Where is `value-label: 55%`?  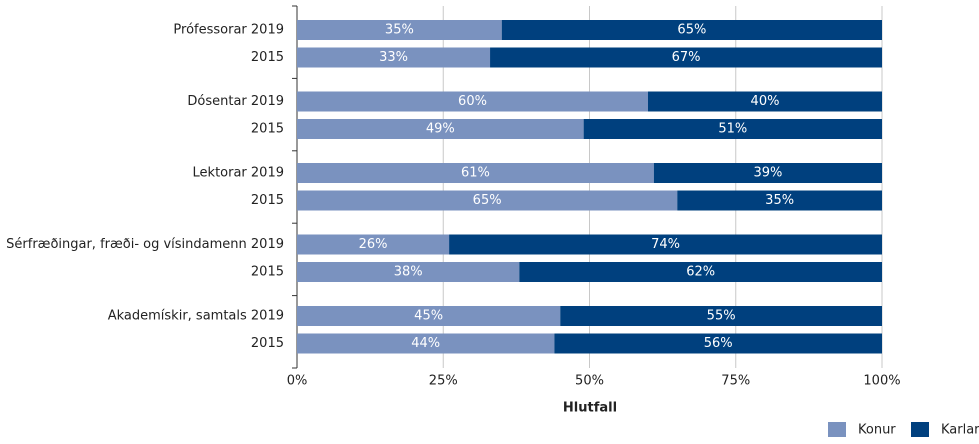 value-label: 55% is located at coordinates (721, 316).